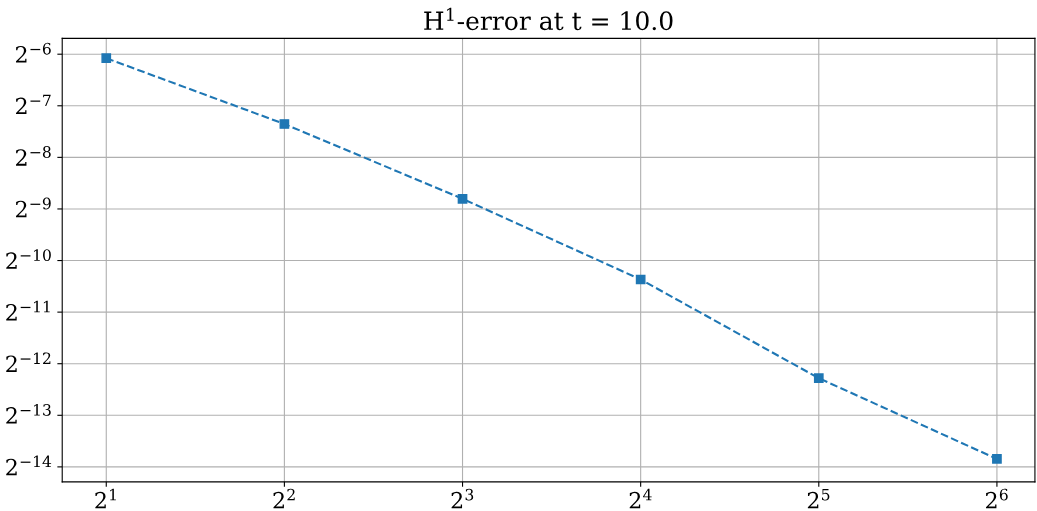 This screenshot has width=1037, height=511. I want to click on x-tick-label: 2$^{1}$, so click(105, 498).